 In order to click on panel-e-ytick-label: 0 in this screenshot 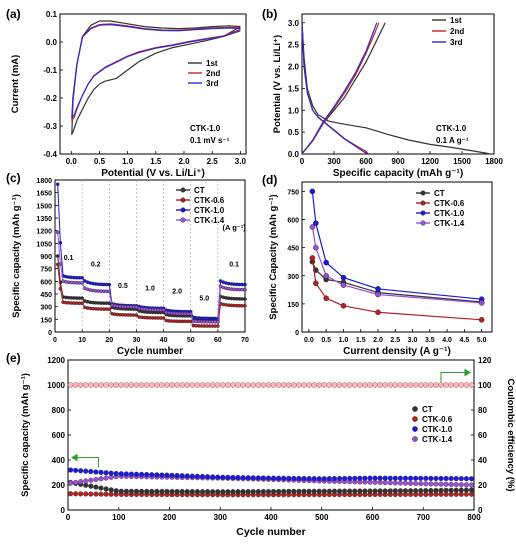, I will do `click(63, 510)`.